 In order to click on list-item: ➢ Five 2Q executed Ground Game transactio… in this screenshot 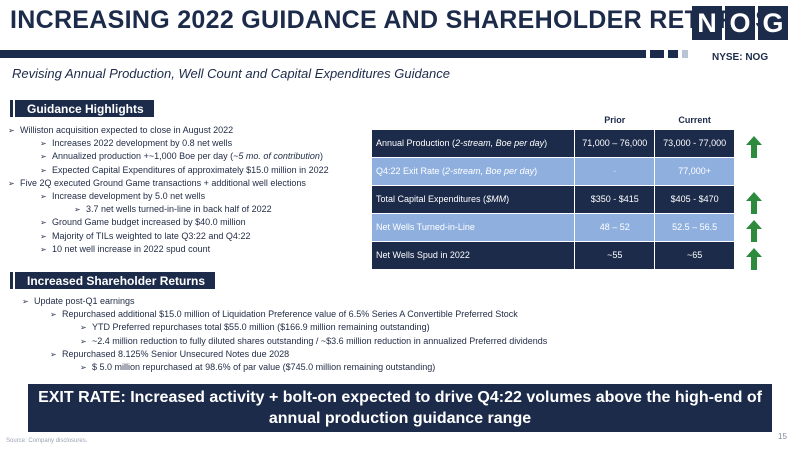, I will do `click(168, 183)`.